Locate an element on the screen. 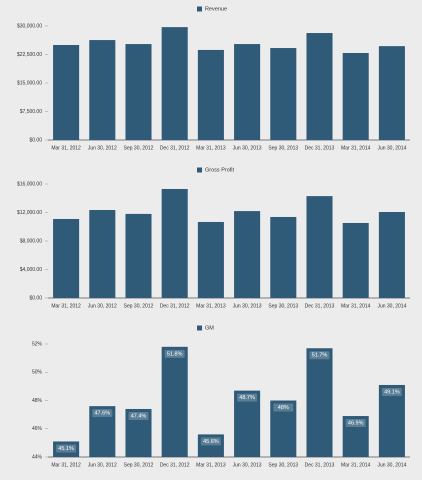 Image resolution: width=422 pixels, height=480 pixels. value-label: 49.1% is located at coordinates (392, 392).